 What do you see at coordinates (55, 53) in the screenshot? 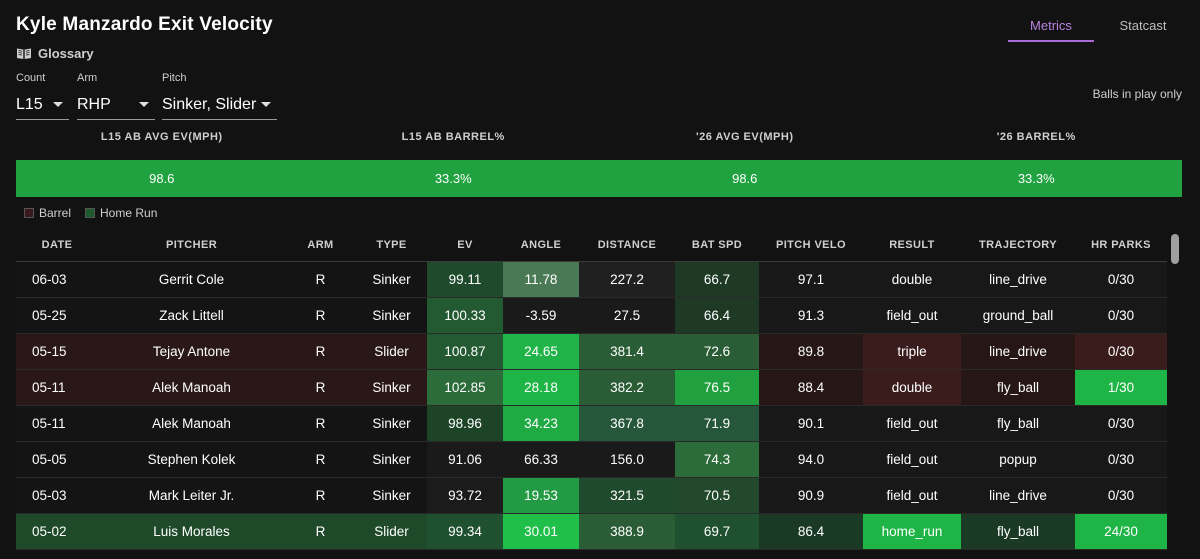
I see `glossary-link: Glossary` at bounding box center [55, 53].